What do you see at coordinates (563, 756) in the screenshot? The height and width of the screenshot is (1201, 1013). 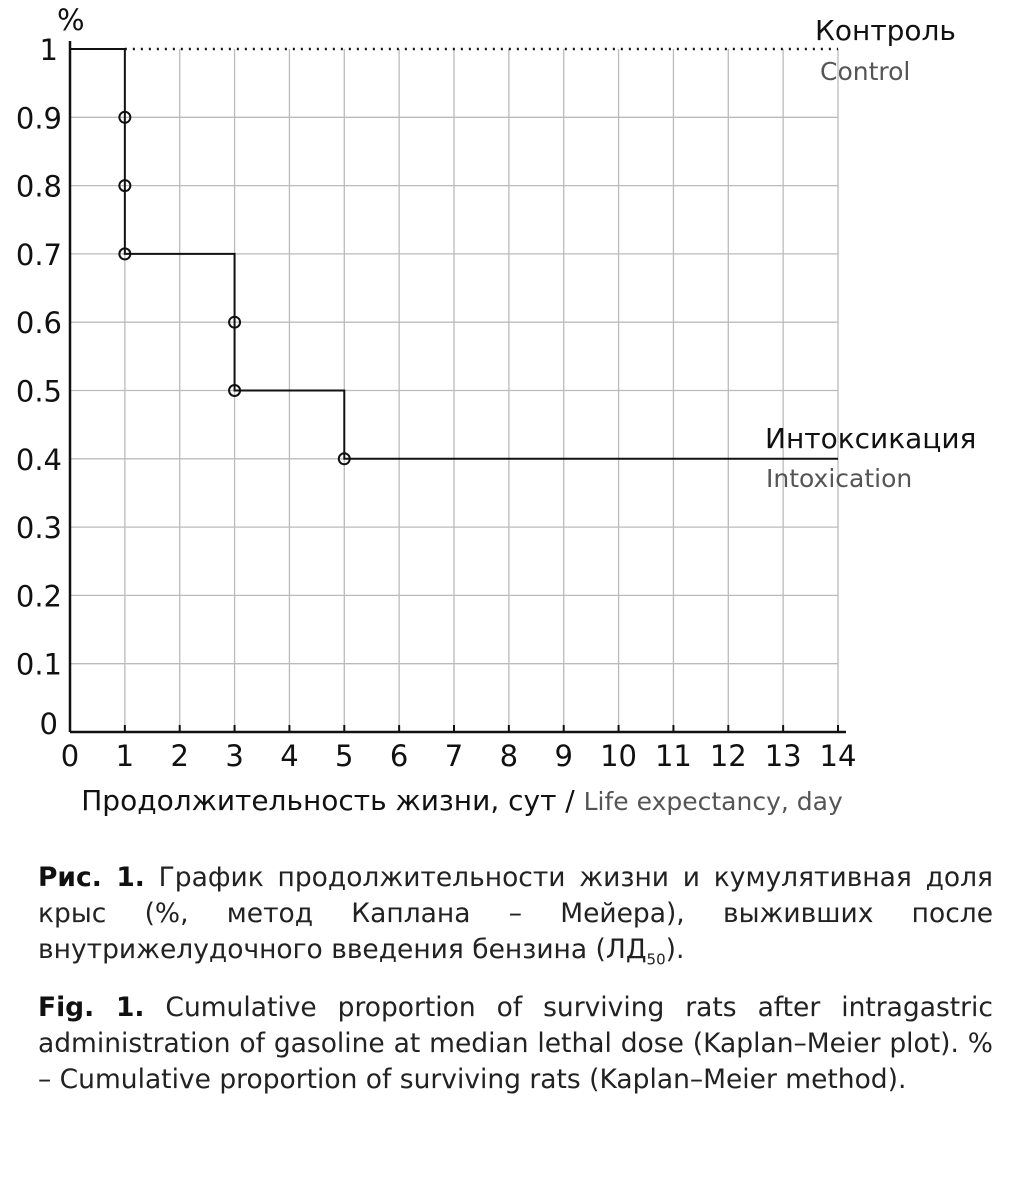 I see `x-tick-label: 9` at bounding box center [563, 756].